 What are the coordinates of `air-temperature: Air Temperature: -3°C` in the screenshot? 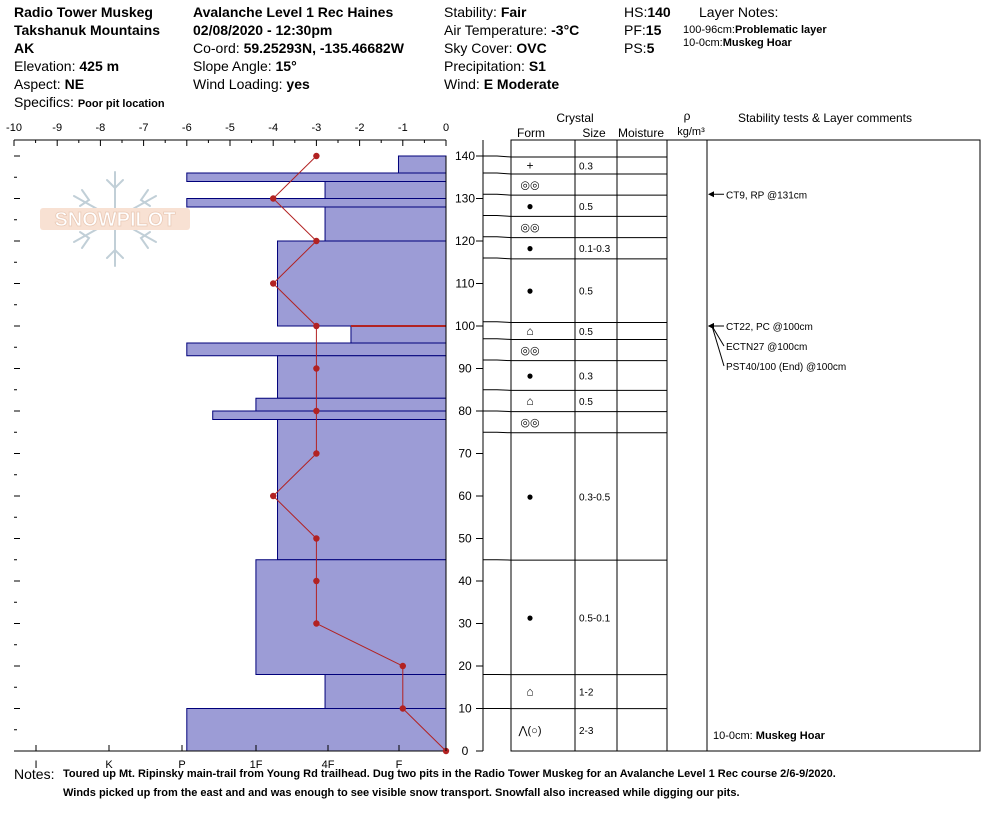 It's located at (512, 30).